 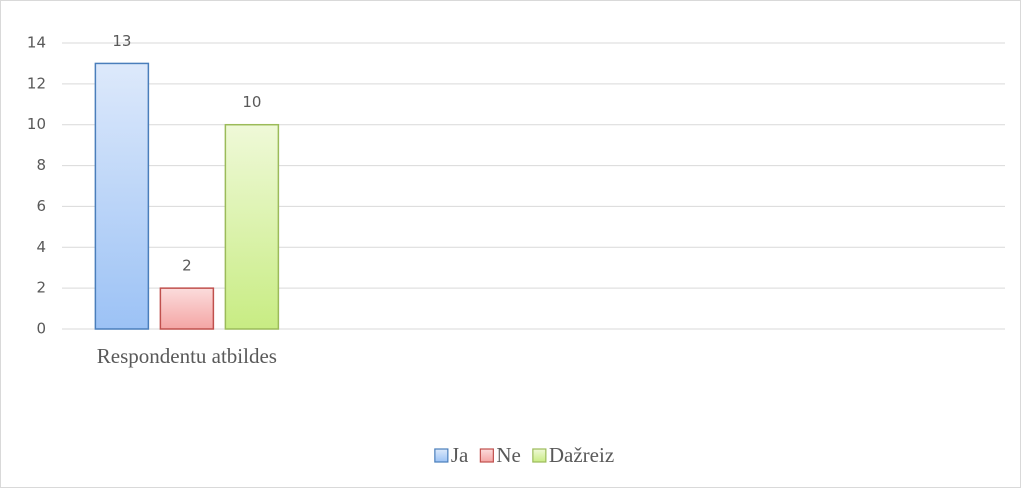 I want to click on y-tick-label: 8, so click(x=41, y=165).